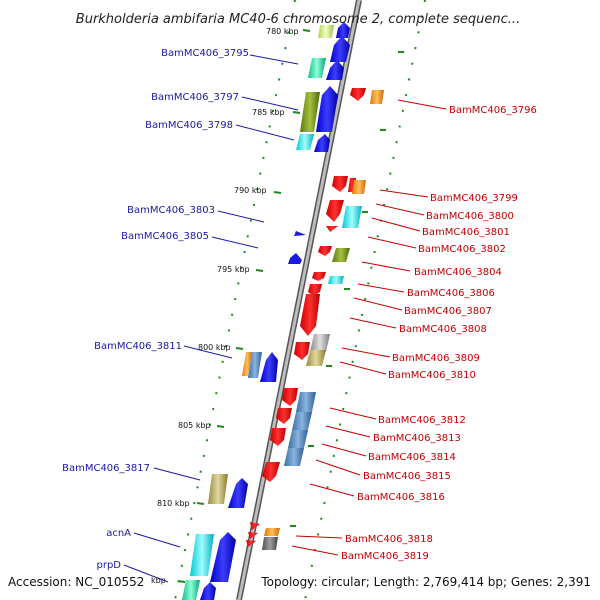  Describe the element at coordinates (432, 375) in the screenshot. I see `gene-label: BamMC406_3810` at that location.